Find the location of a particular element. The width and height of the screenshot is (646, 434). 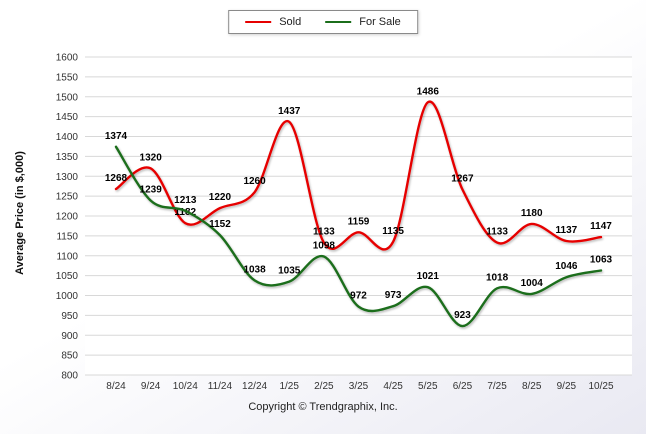

y-axis-title: Average Price (in $,000) is located at coordinates (20, 213).